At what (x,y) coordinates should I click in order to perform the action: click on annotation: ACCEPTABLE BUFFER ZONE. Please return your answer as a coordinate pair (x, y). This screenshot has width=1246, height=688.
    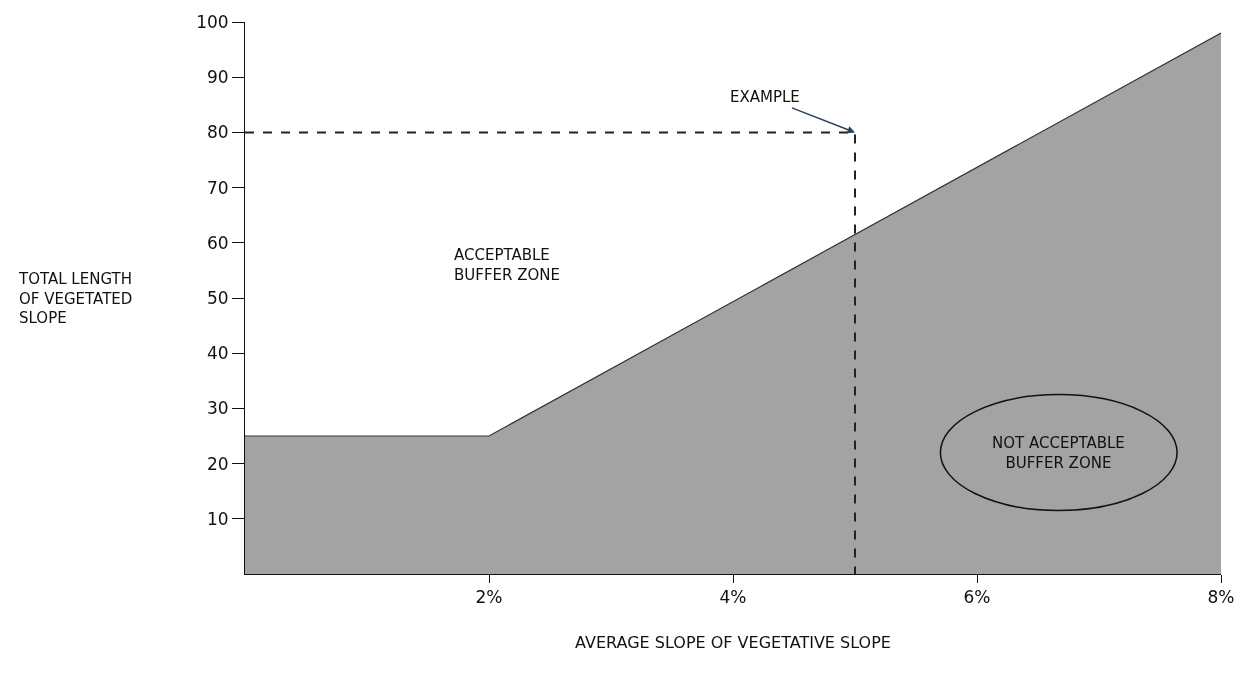
    Looking at the image, I should click on (507, 265).